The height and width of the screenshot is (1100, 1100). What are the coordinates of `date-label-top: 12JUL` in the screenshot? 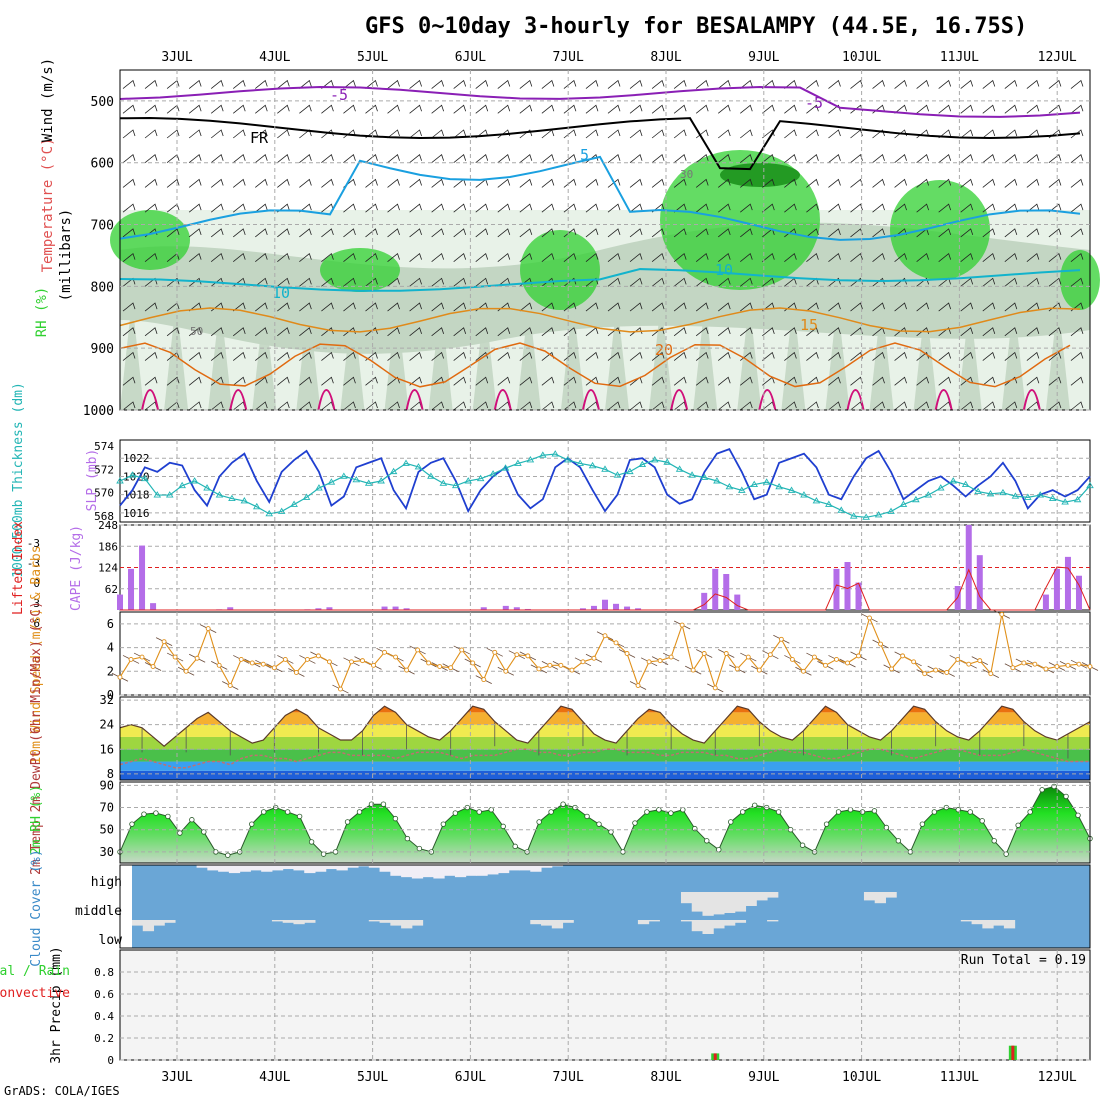 It's located at (1057, 57).